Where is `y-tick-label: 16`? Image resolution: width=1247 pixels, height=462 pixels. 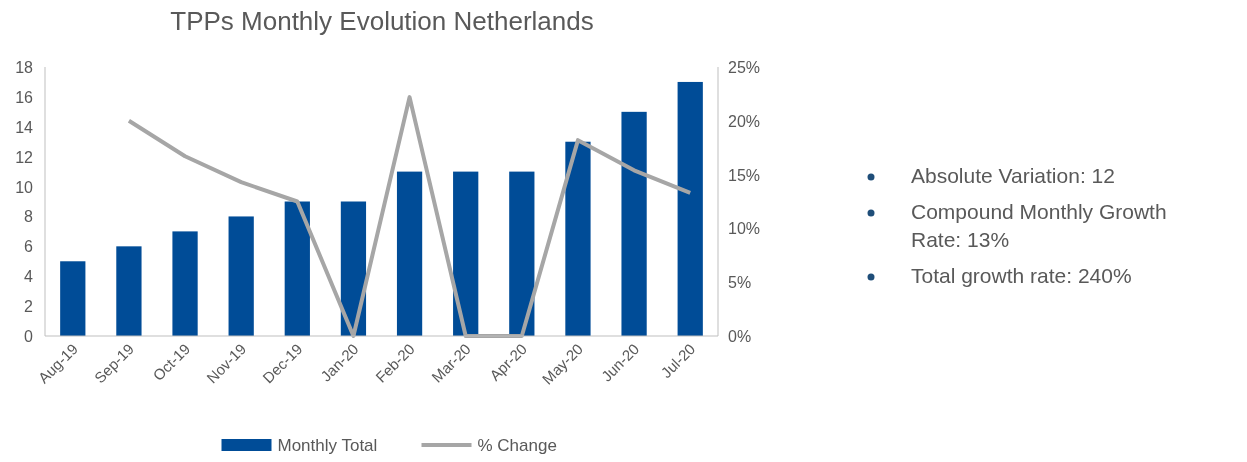
y-tick-label: 16 is located at coordinates (24, 97).